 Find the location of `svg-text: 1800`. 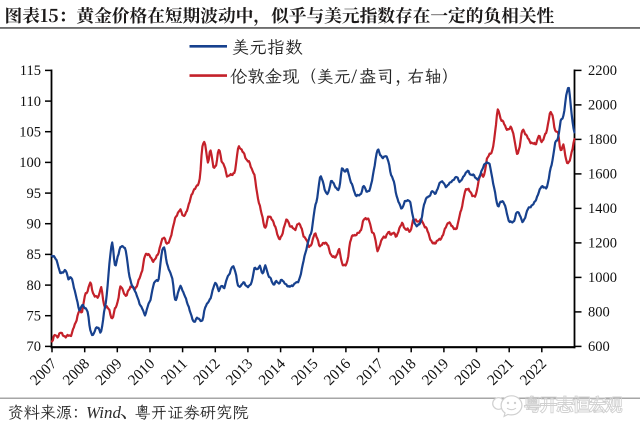

svg-text: 1800 is located at coordinates (602, 140).